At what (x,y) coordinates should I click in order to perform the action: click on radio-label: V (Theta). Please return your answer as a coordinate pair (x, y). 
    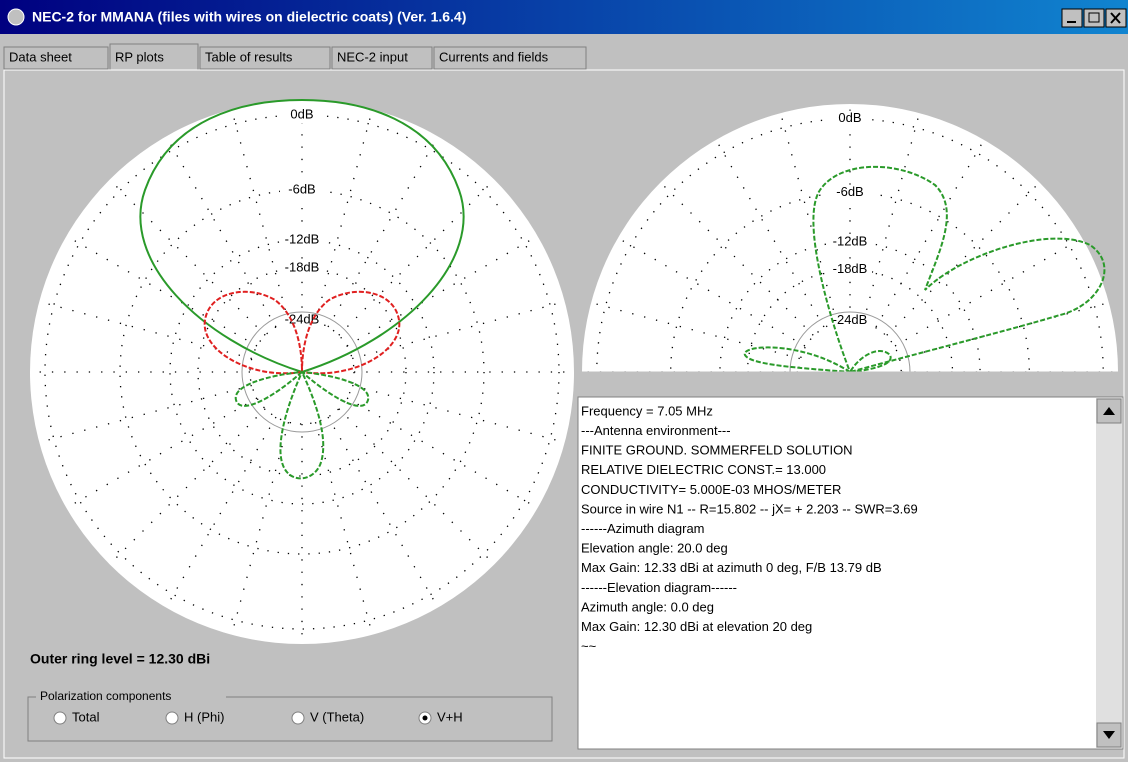
    Looking at the image, I should click on (337, 716).